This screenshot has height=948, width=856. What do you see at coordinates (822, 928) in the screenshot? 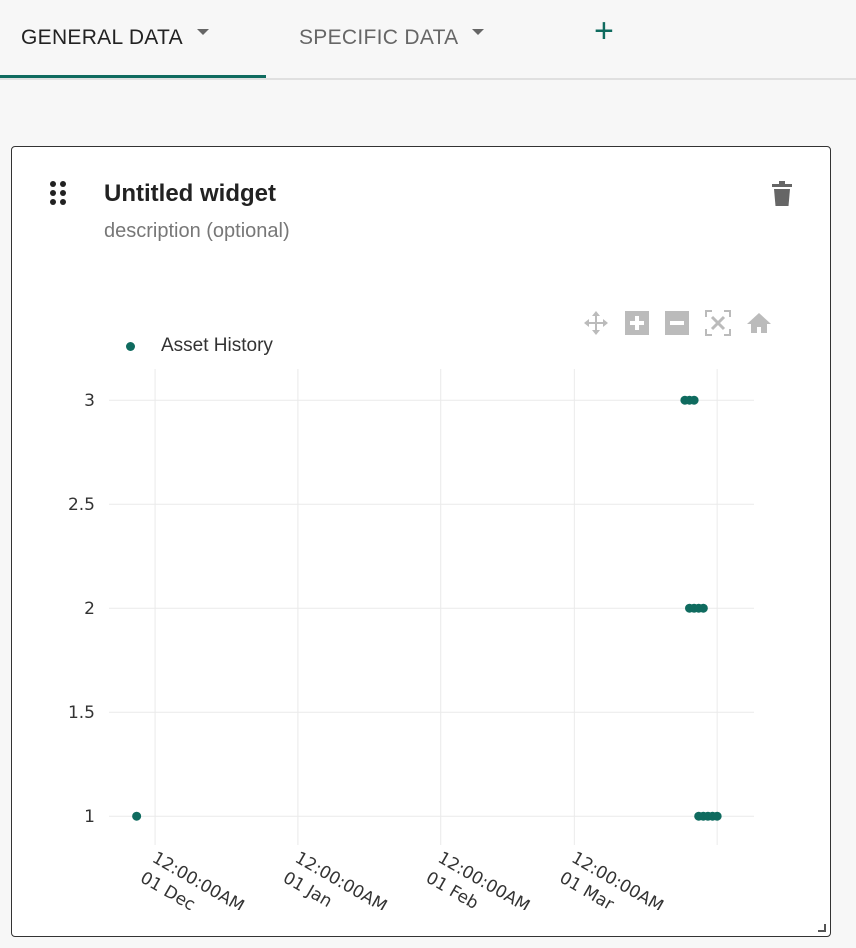
I see `resize-handle-icon` at bounding box center [822, 928].